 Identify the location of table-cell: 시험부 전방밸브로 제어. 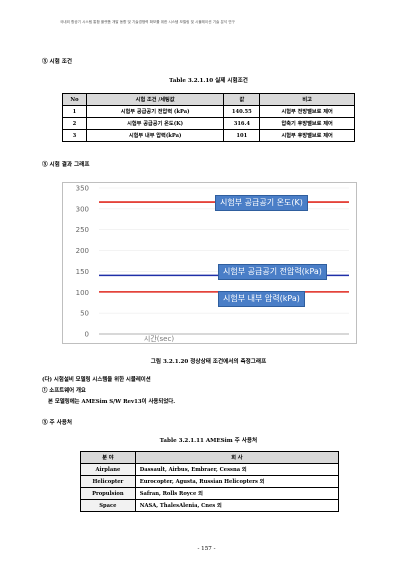
(307, 111).